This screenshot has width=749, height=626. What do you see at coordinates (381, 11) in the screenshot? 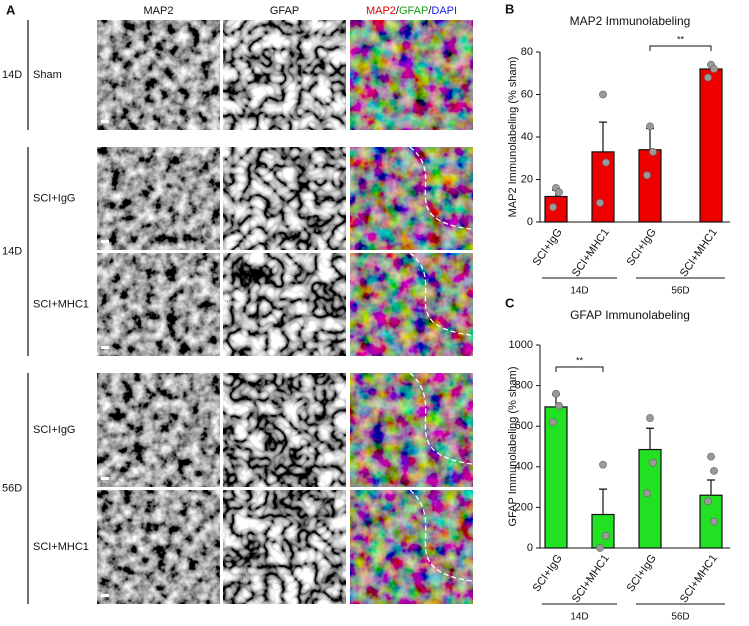
I see `merge-header-part: MAP2` at bounding box center [381, 11].